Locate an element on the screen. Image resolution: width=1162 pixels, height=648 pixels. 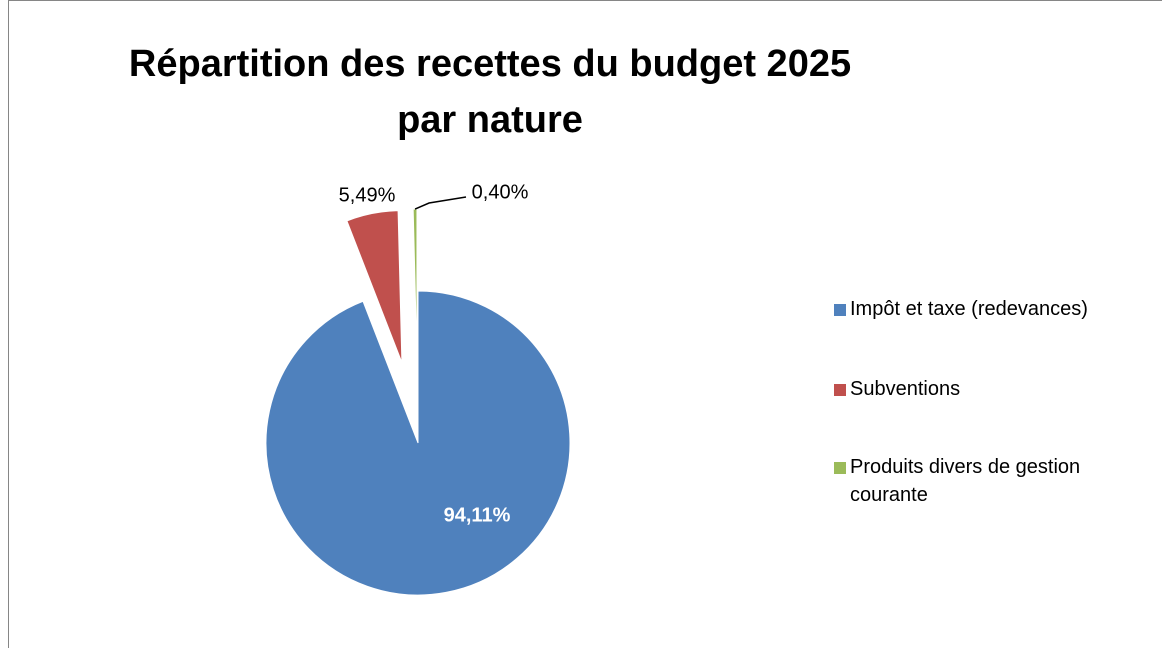
data-label: 0,40% is located at coordinates (500, 192).